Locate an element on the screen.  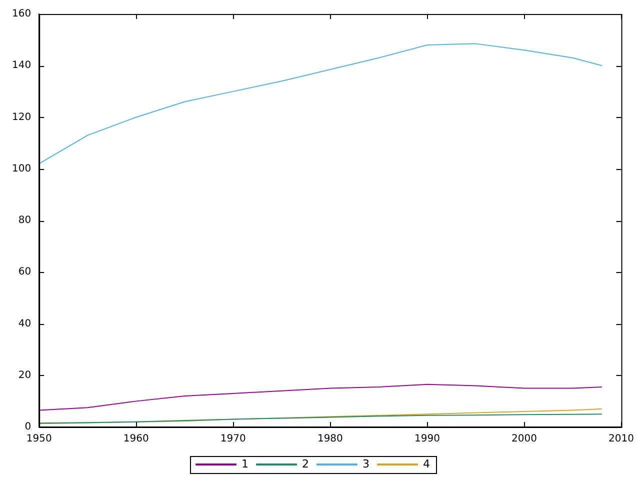
y-tick-label: 160 is located at coordinates (22, 14).